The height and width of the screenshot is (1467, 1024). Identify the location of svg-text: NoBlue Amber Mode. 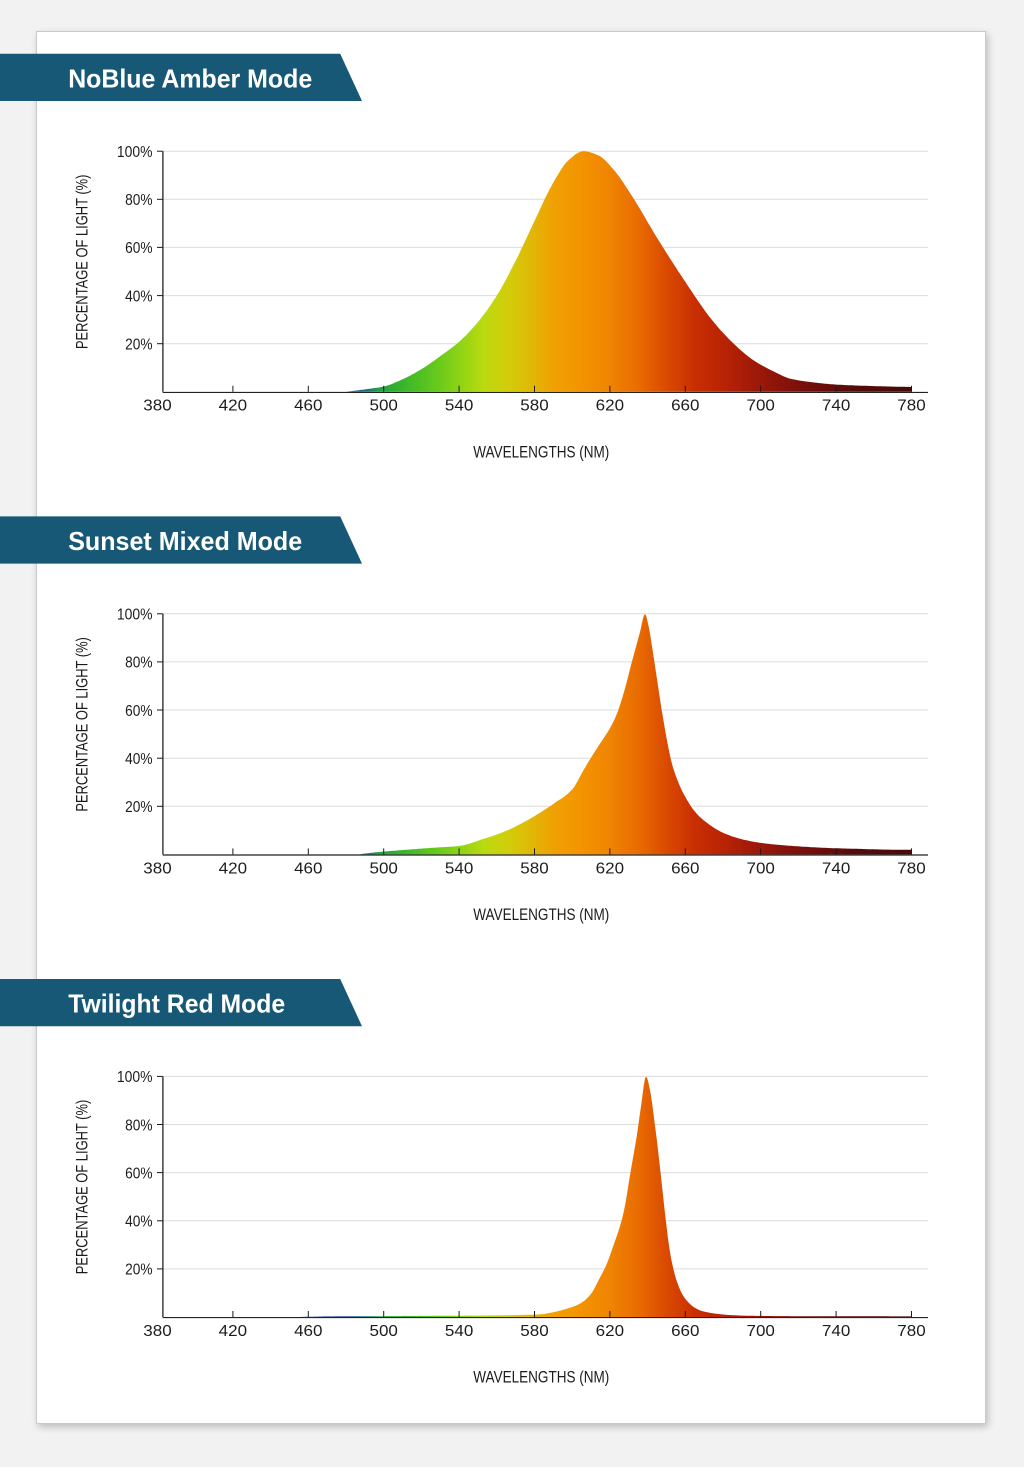
(190, 78).